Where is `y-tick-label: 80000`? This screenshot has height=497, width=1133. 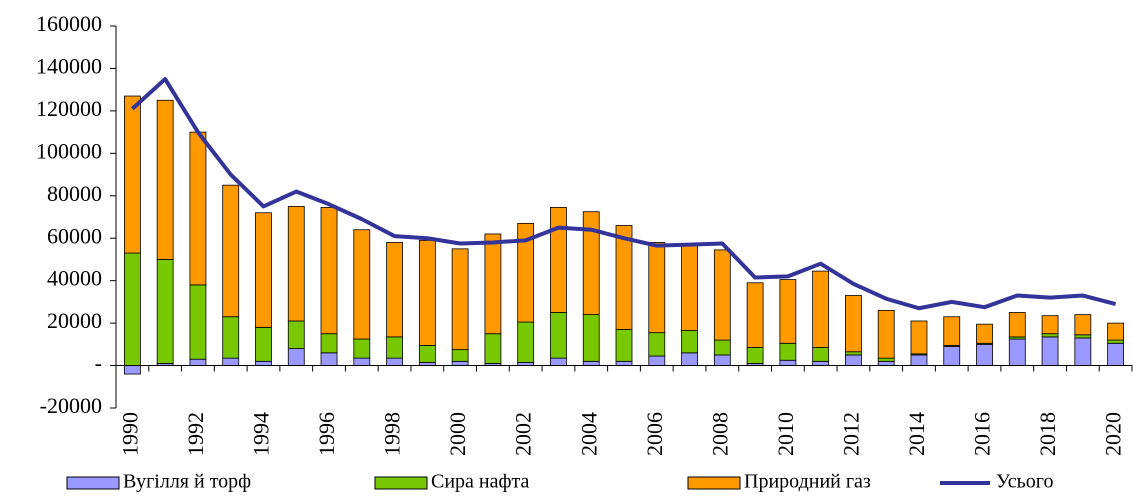 y-tick-label: 80000 is located at coordinates (74, 193).